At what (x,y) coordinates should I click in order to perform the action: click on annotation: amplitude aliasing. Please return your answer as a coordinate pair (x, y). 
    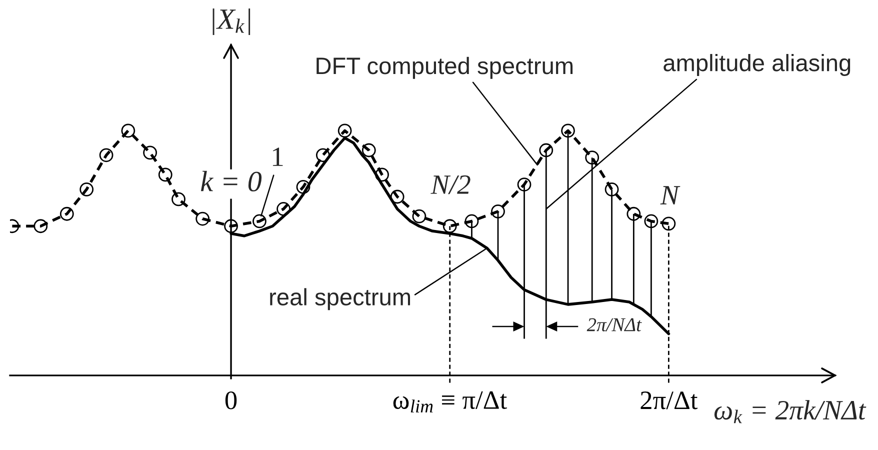
    Looking at the image, I should click on (757, 65).